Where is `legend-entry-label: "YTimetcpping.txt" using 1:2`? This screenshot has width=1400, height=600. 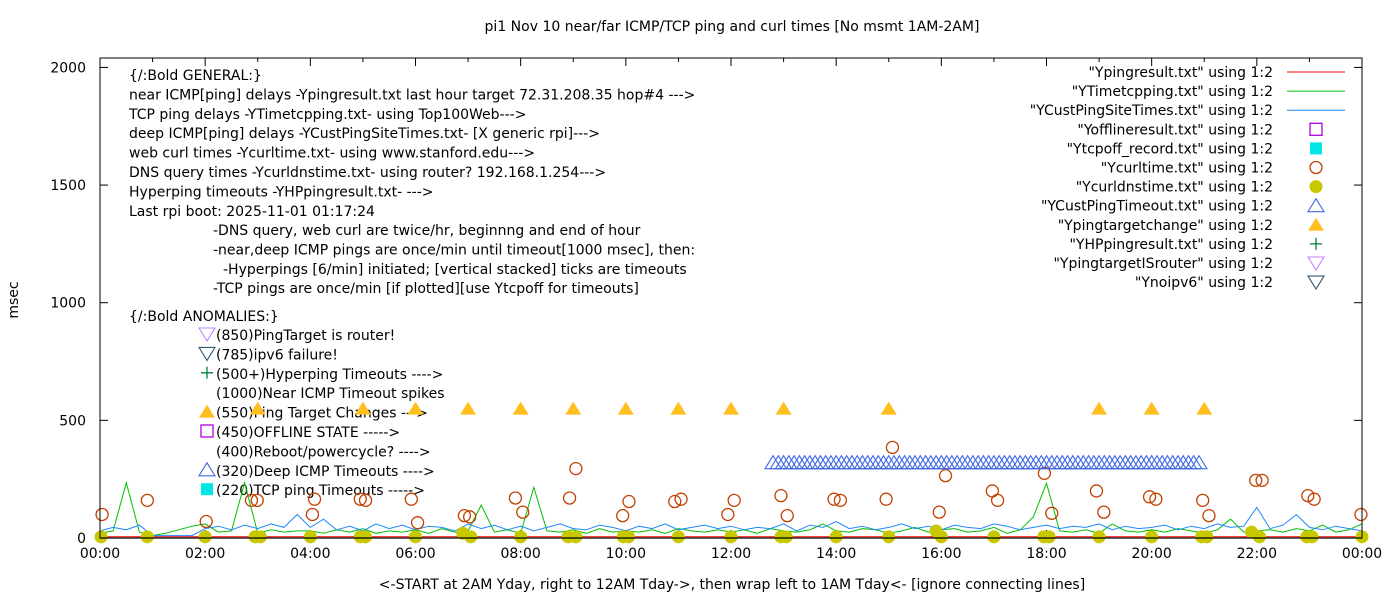
legend-entry-label: "YTimetcpping.txt" using 1:2 is located at coordinates (1172, 92).